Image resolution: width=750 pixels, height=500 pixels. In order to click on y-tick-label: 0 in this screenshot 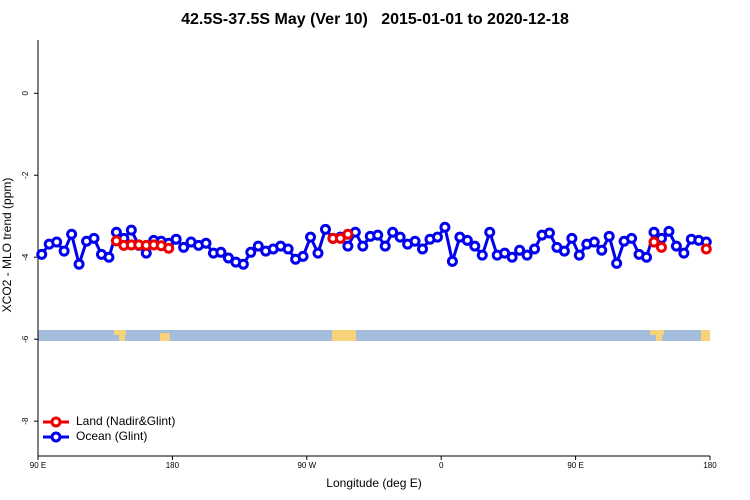, I will do `click(25, 93)`.